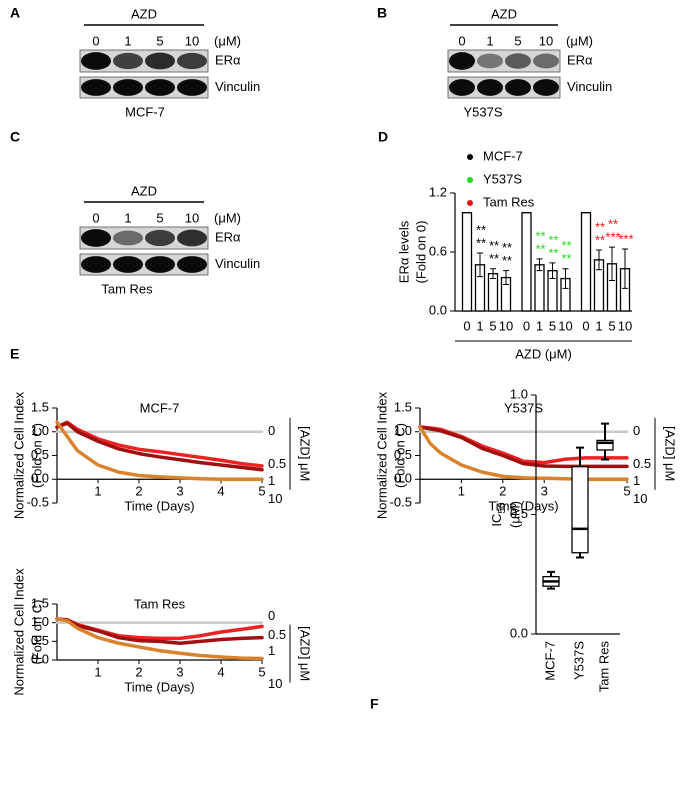 The image size is (685, 787). Describe the element at coordinates (580, 59) in the screenshot. I see `protein-label: ERα` at that location.